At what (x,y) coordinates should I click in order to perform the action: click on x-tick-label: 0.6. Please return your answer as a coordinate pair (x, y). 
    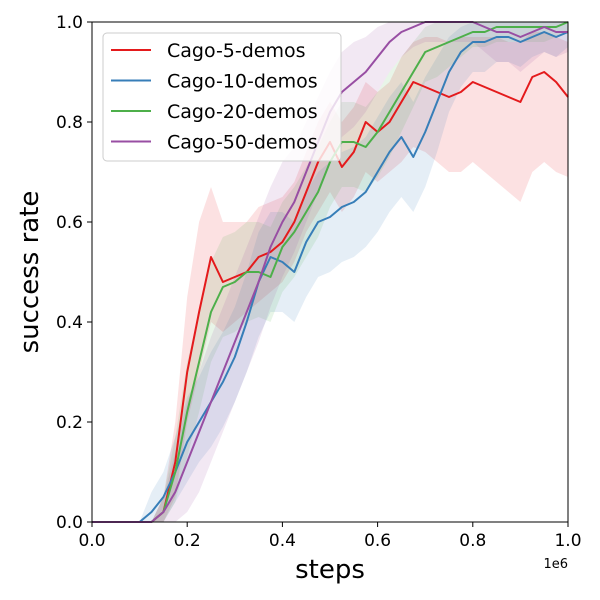
    Looking at the image, I should click on (377, 541).